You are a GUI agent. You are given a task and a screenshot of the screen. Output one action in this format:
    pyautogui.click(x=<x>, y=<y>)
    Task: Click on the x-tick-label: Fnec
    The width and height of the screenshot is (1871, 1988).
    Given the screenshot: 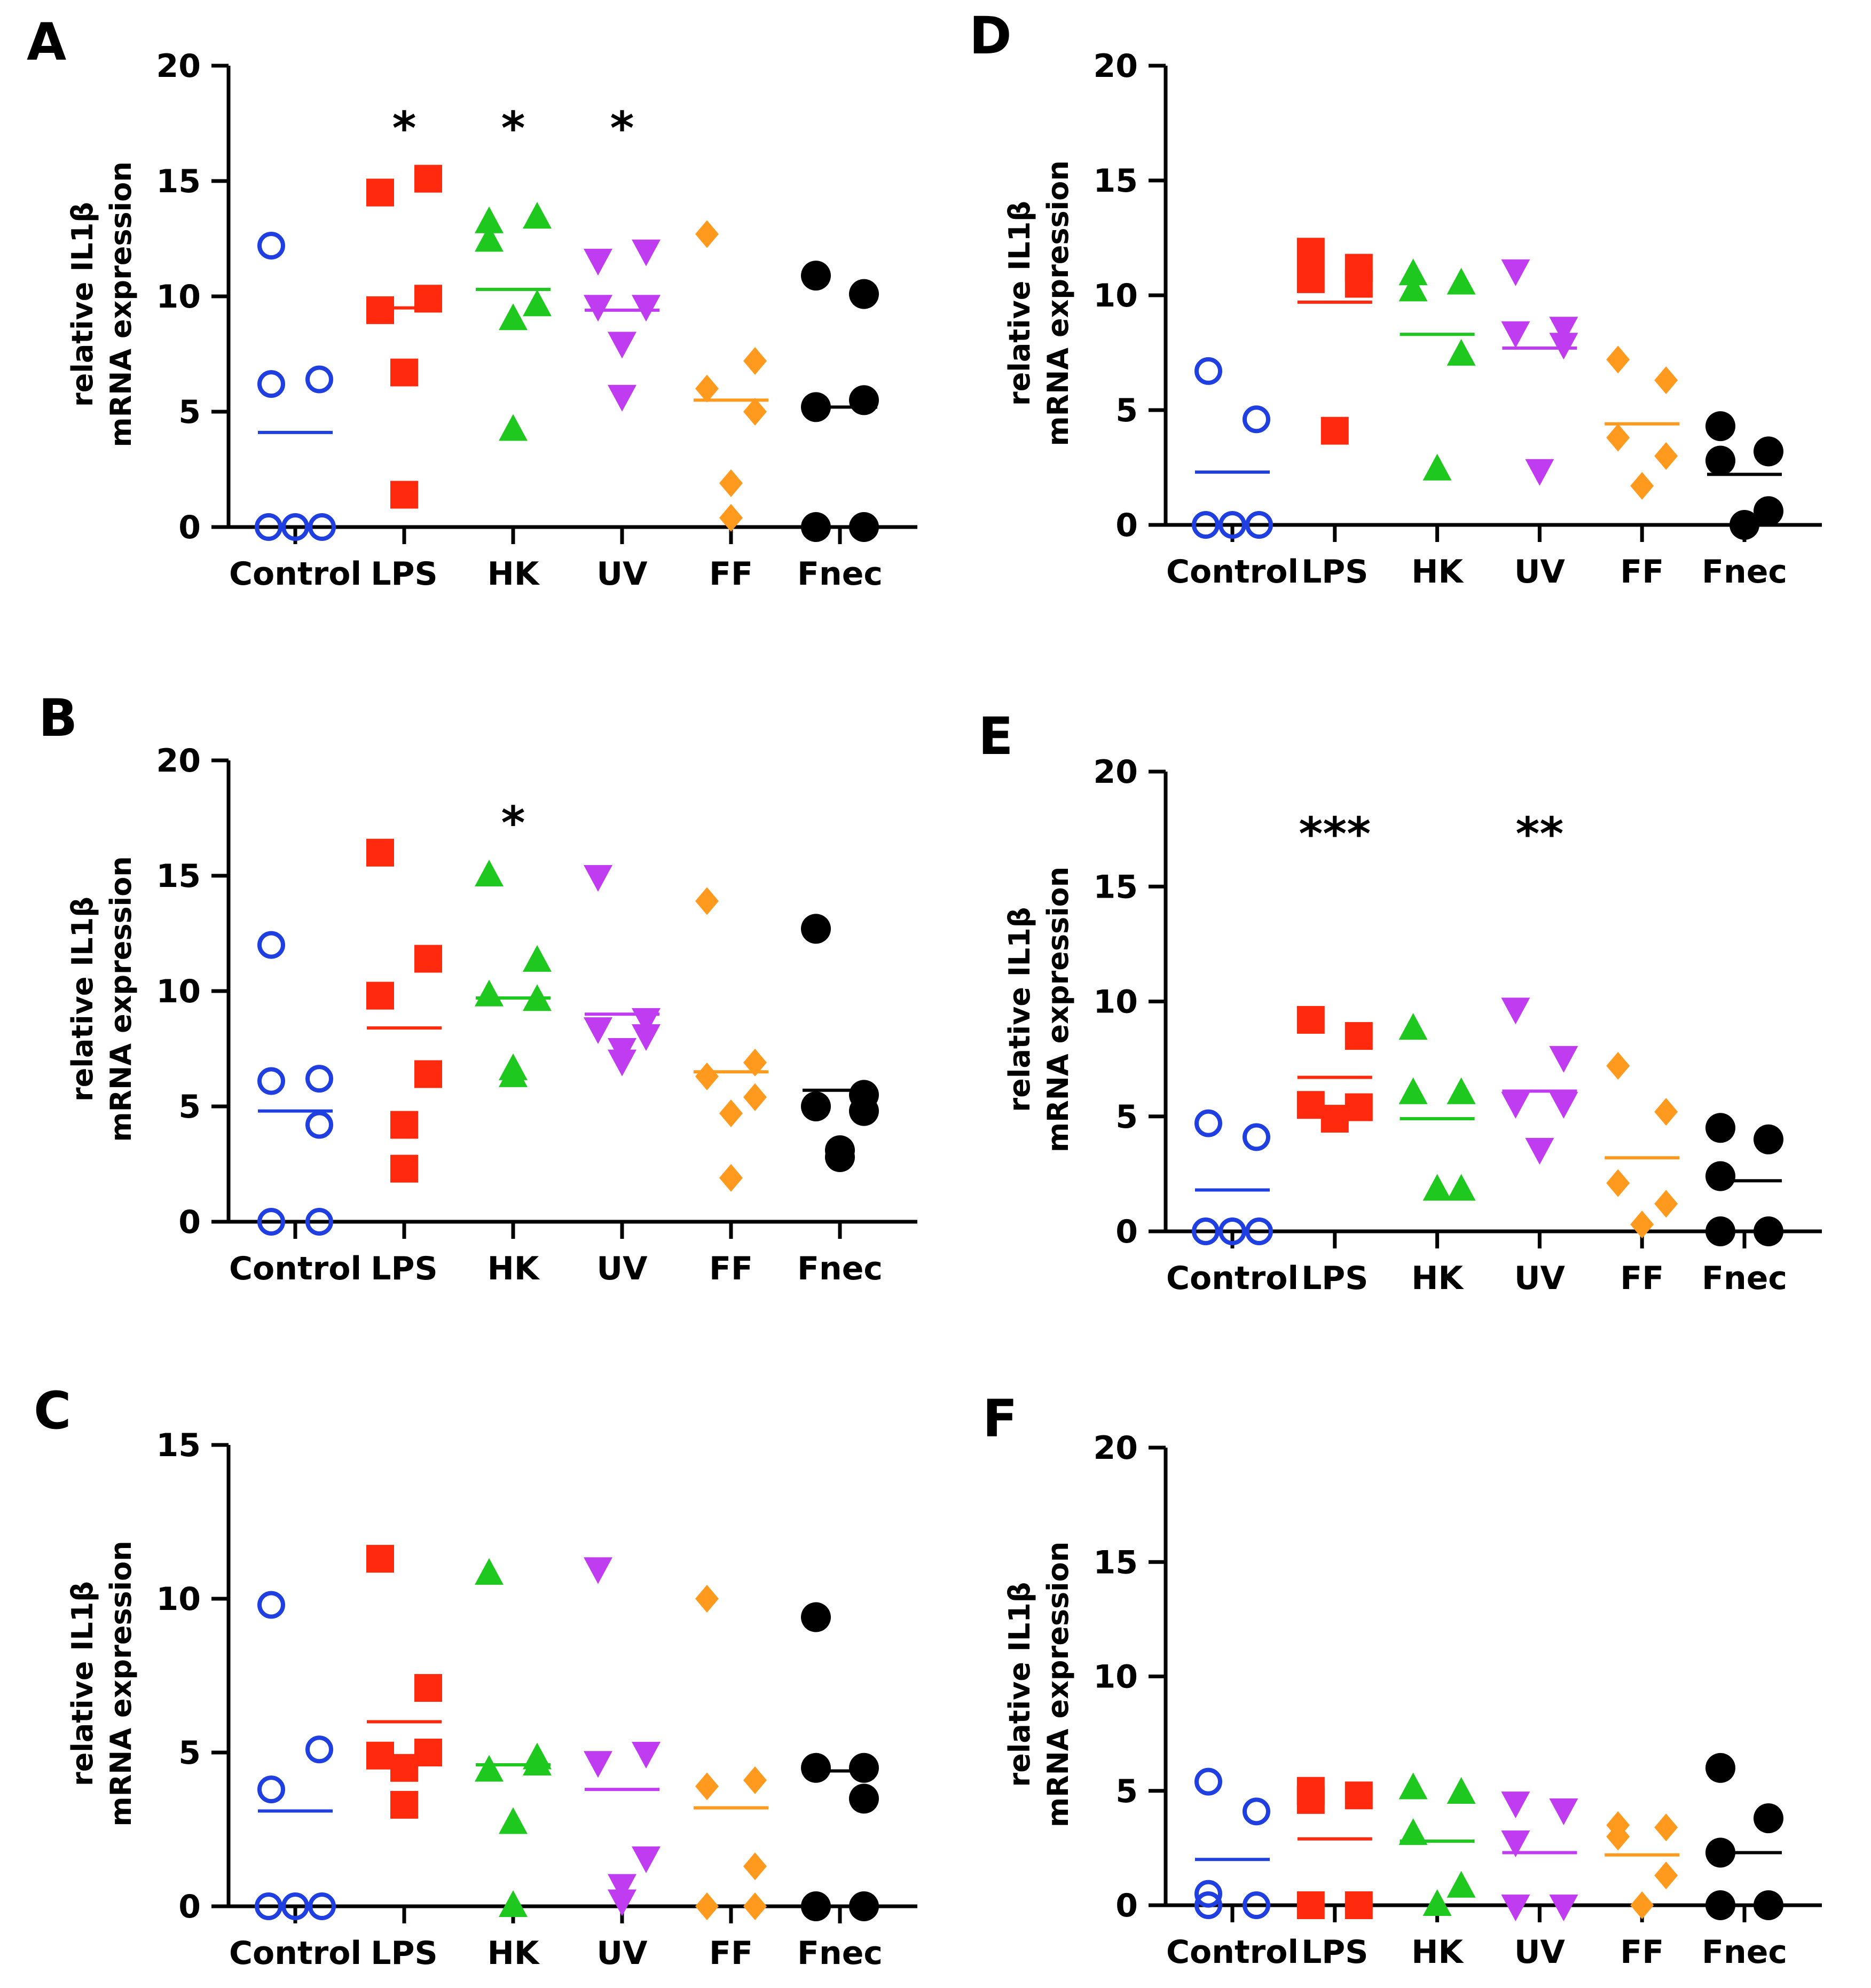 What is the action you would take?
    pyautogui.click(x=1744, y=572)
    